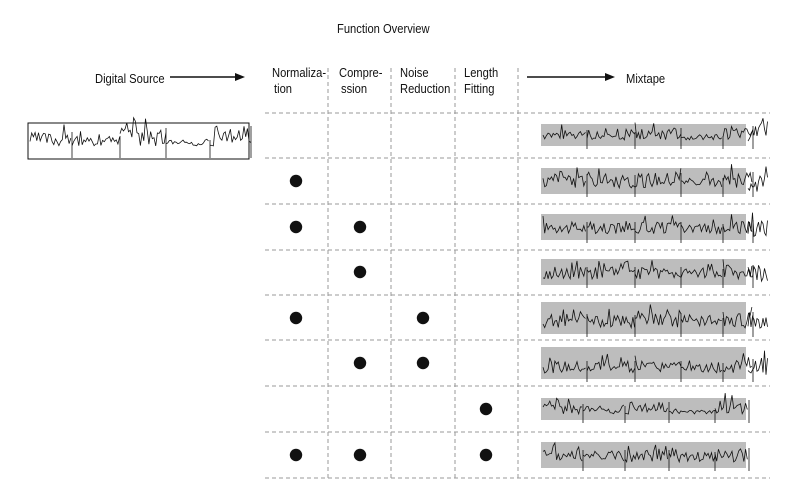 The image size is (800, 500). I want to click on column-header-length-fitting-line1: Length, so click(481, 72).